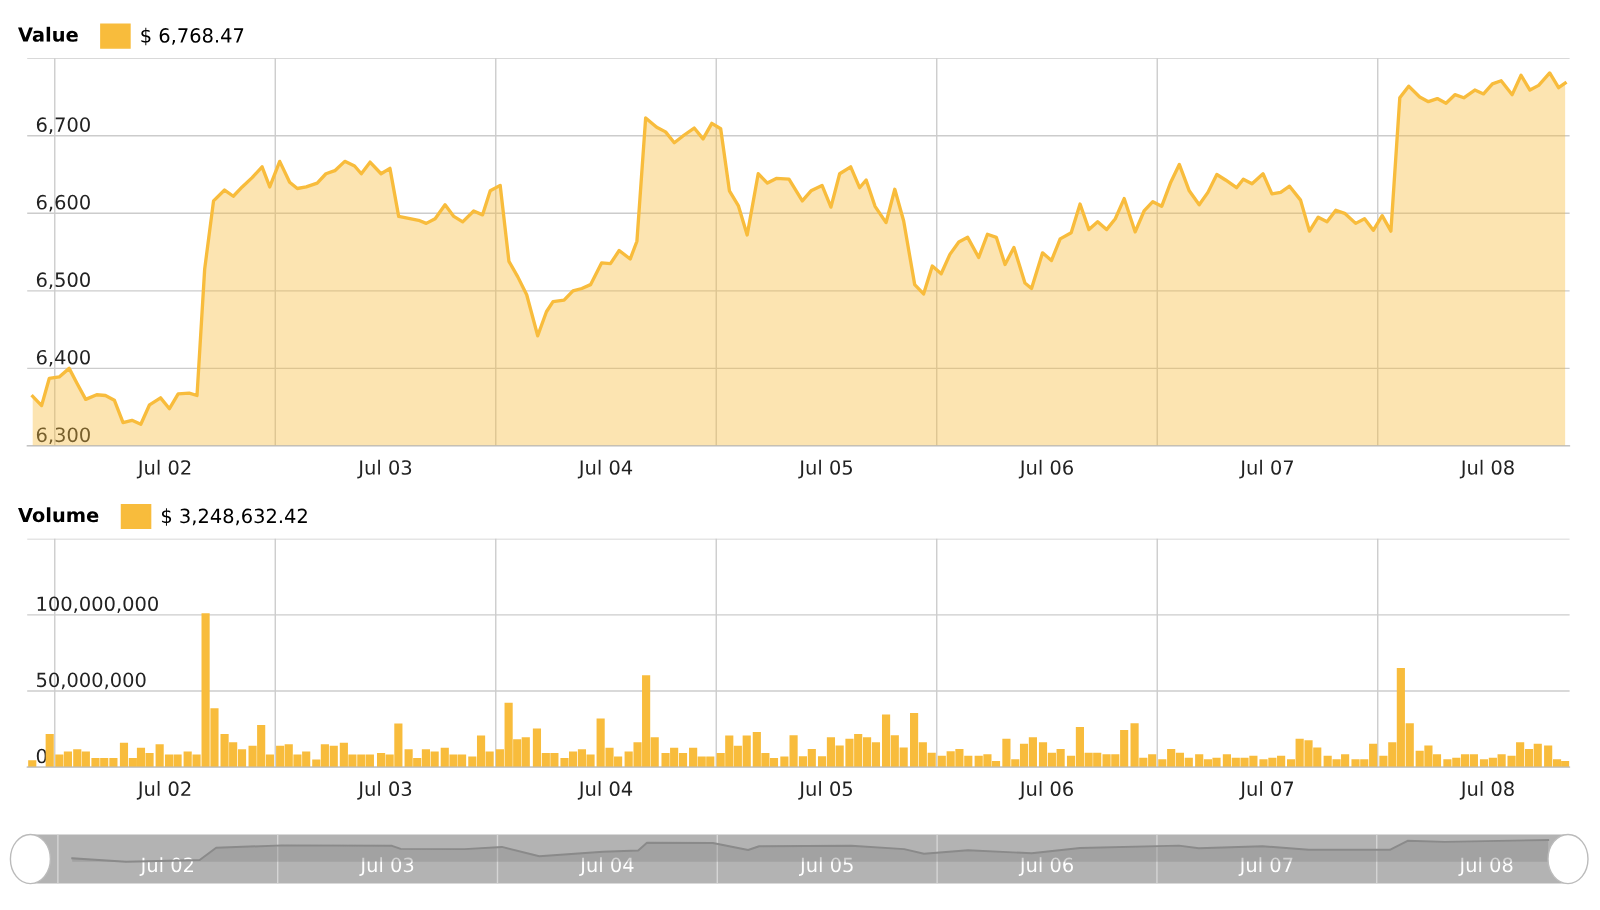  I want to click on y-tick-label: 6,300, so click(63, 436).